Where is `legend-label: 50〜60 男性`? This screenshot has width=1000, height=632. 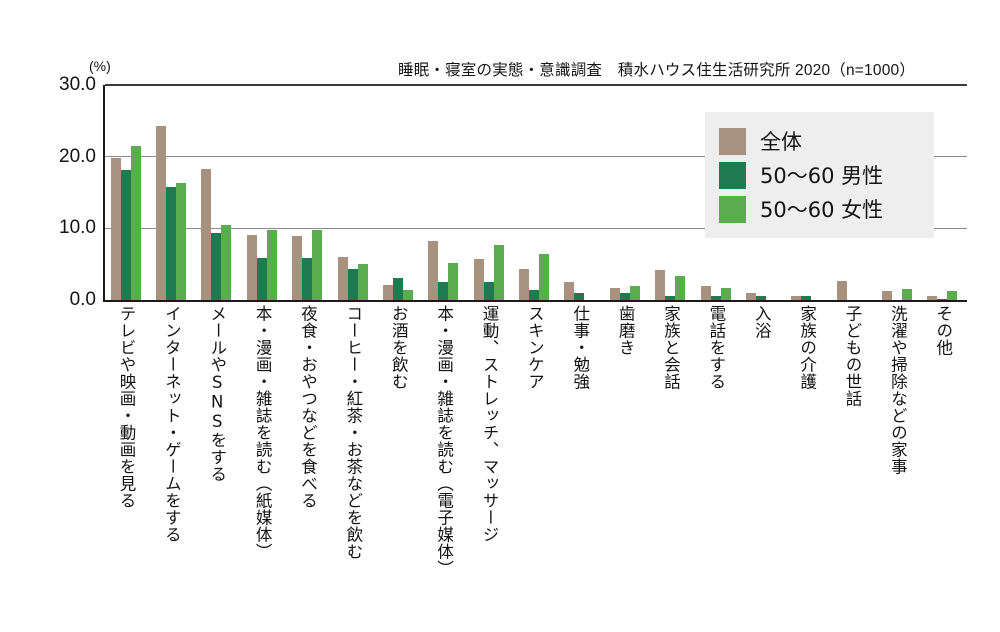 legend-label: 50〜60 男性 is located at coordinates (822, 176).